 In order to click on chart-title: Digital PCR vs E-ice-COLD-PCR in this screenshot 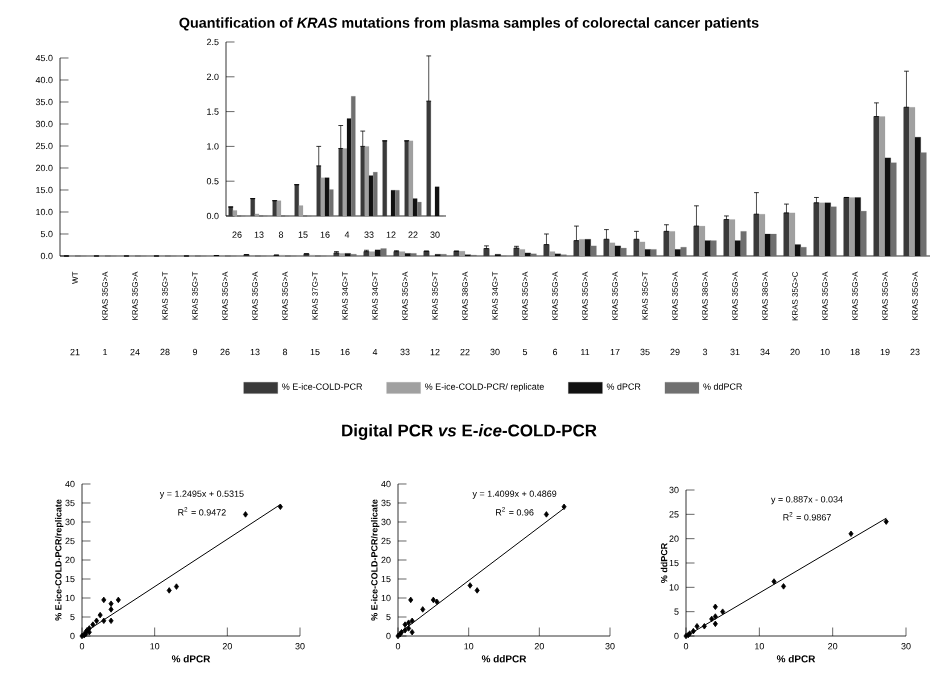, I will do `click(469, 432)`.